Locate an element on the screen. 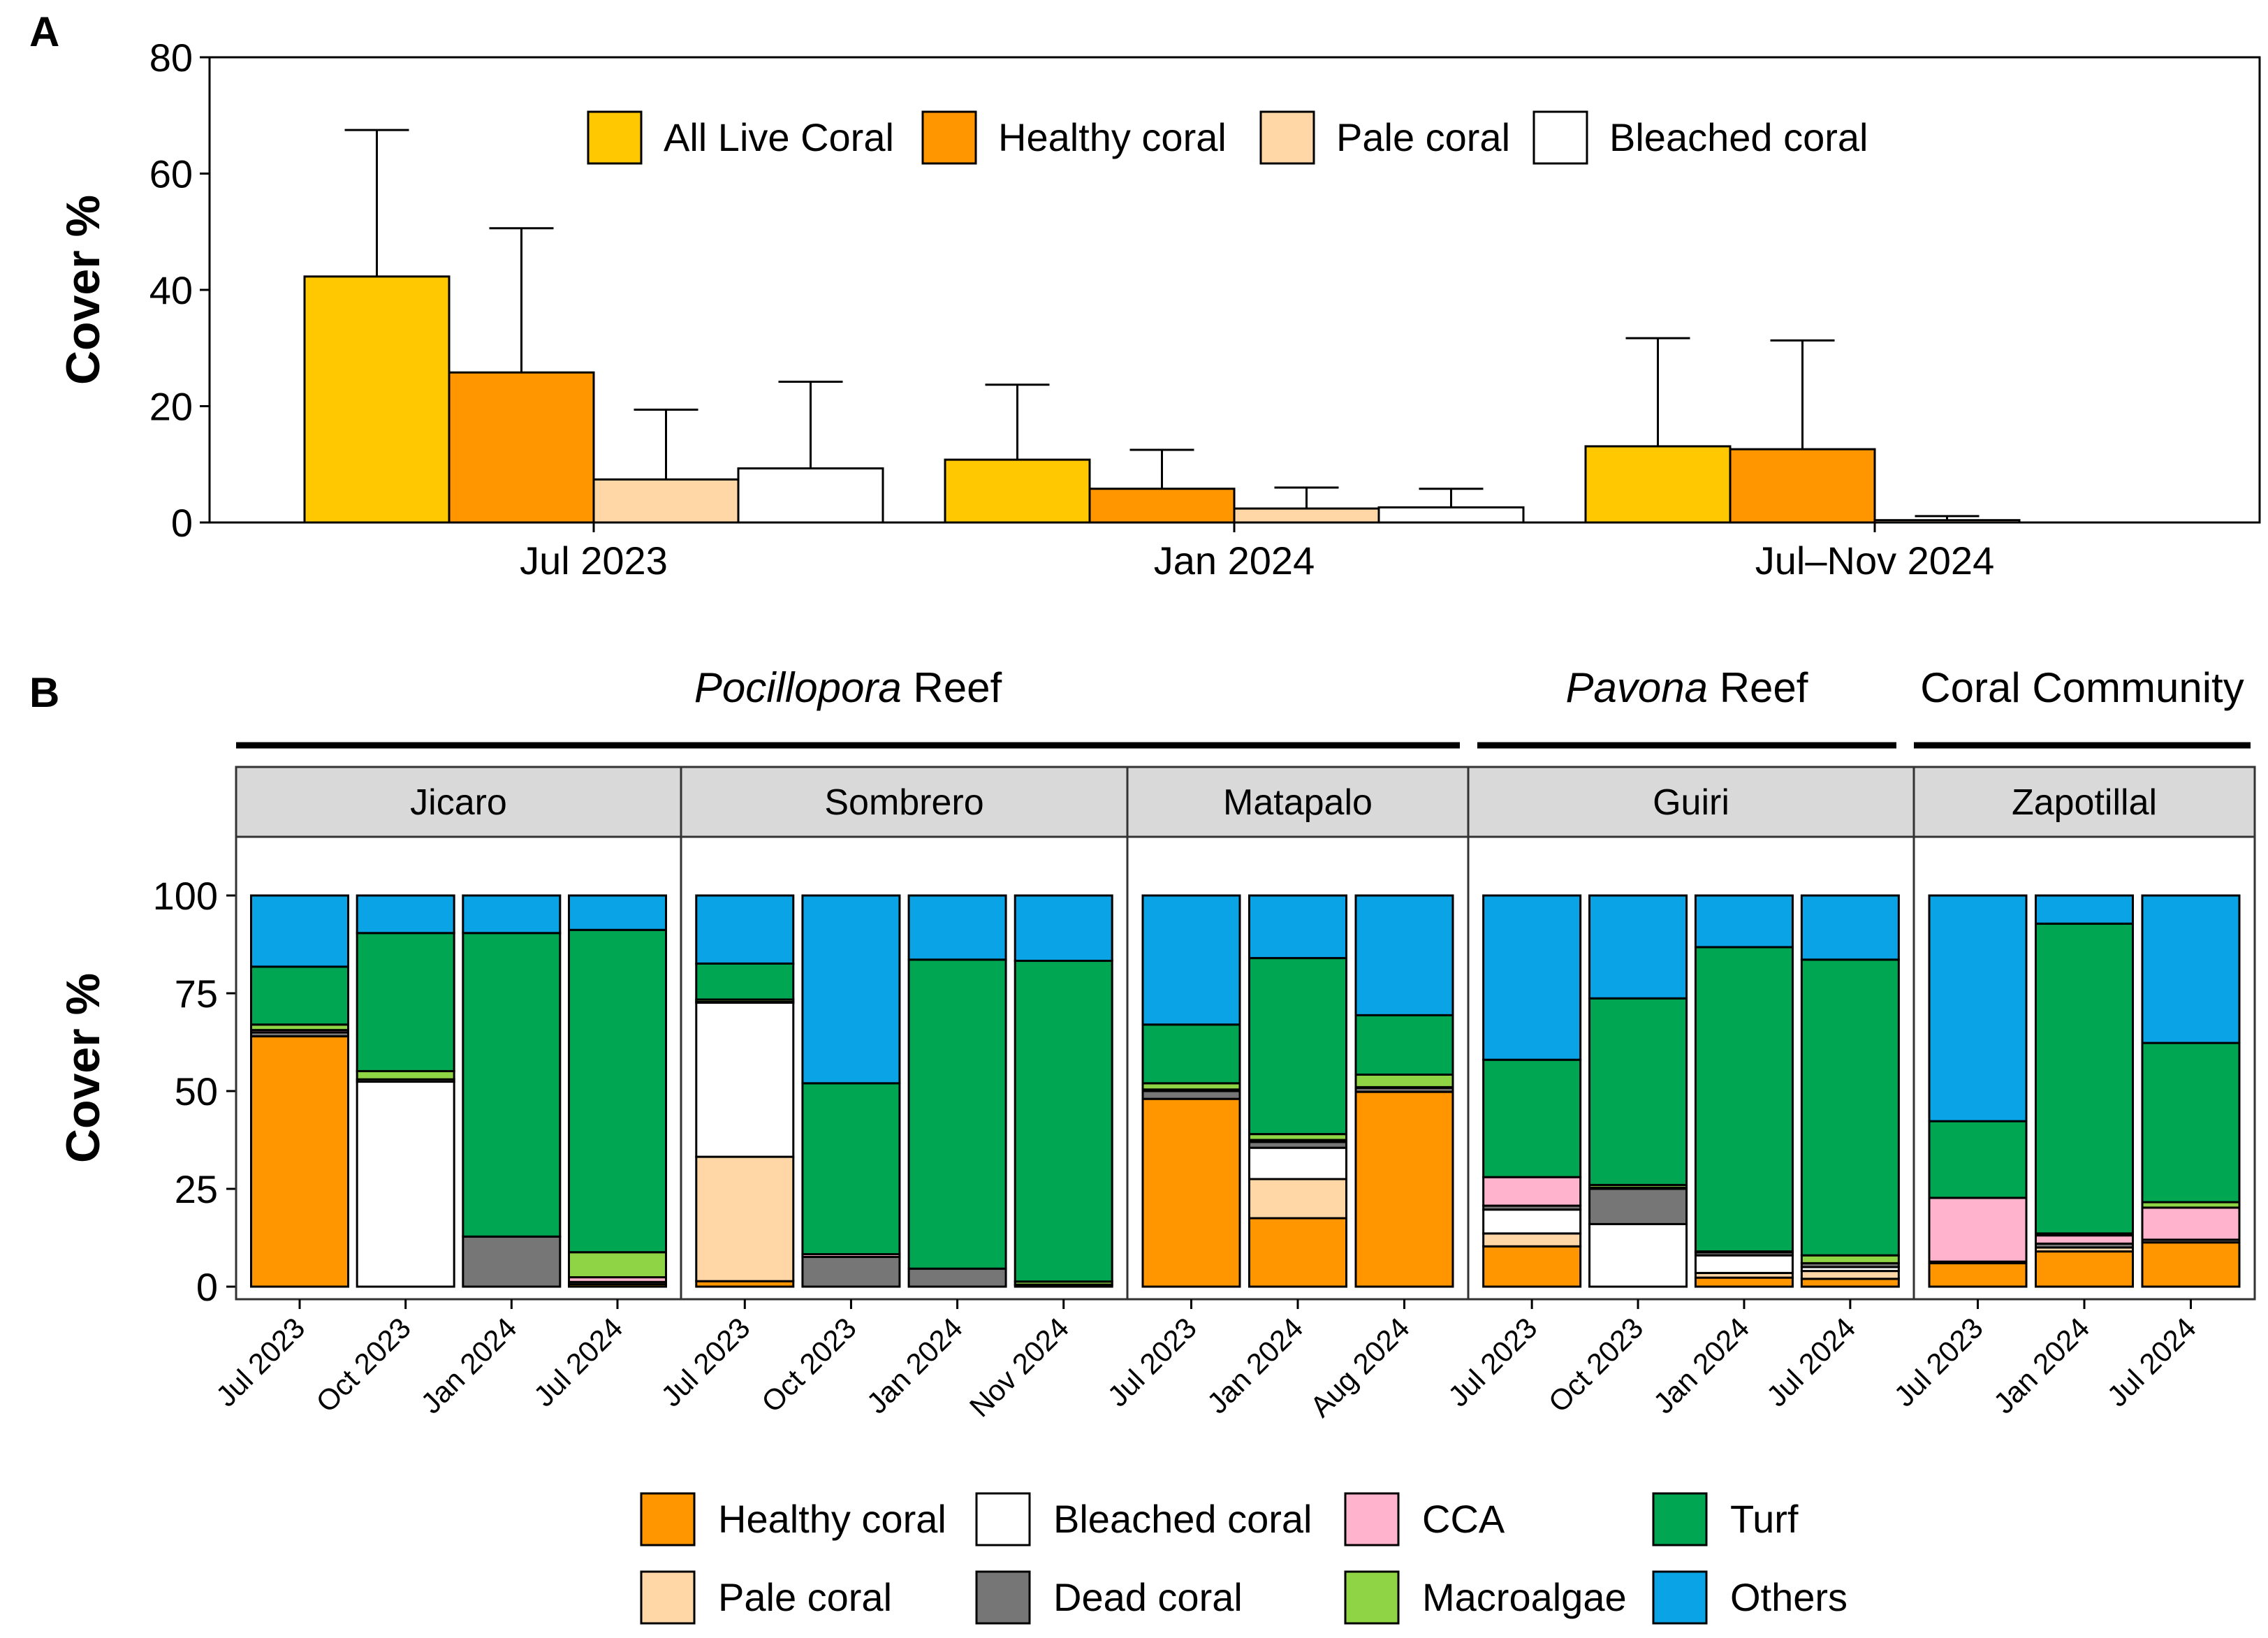  x-tick-label-jicaro: Jan 2024 is located at coordinates (468, 1365).